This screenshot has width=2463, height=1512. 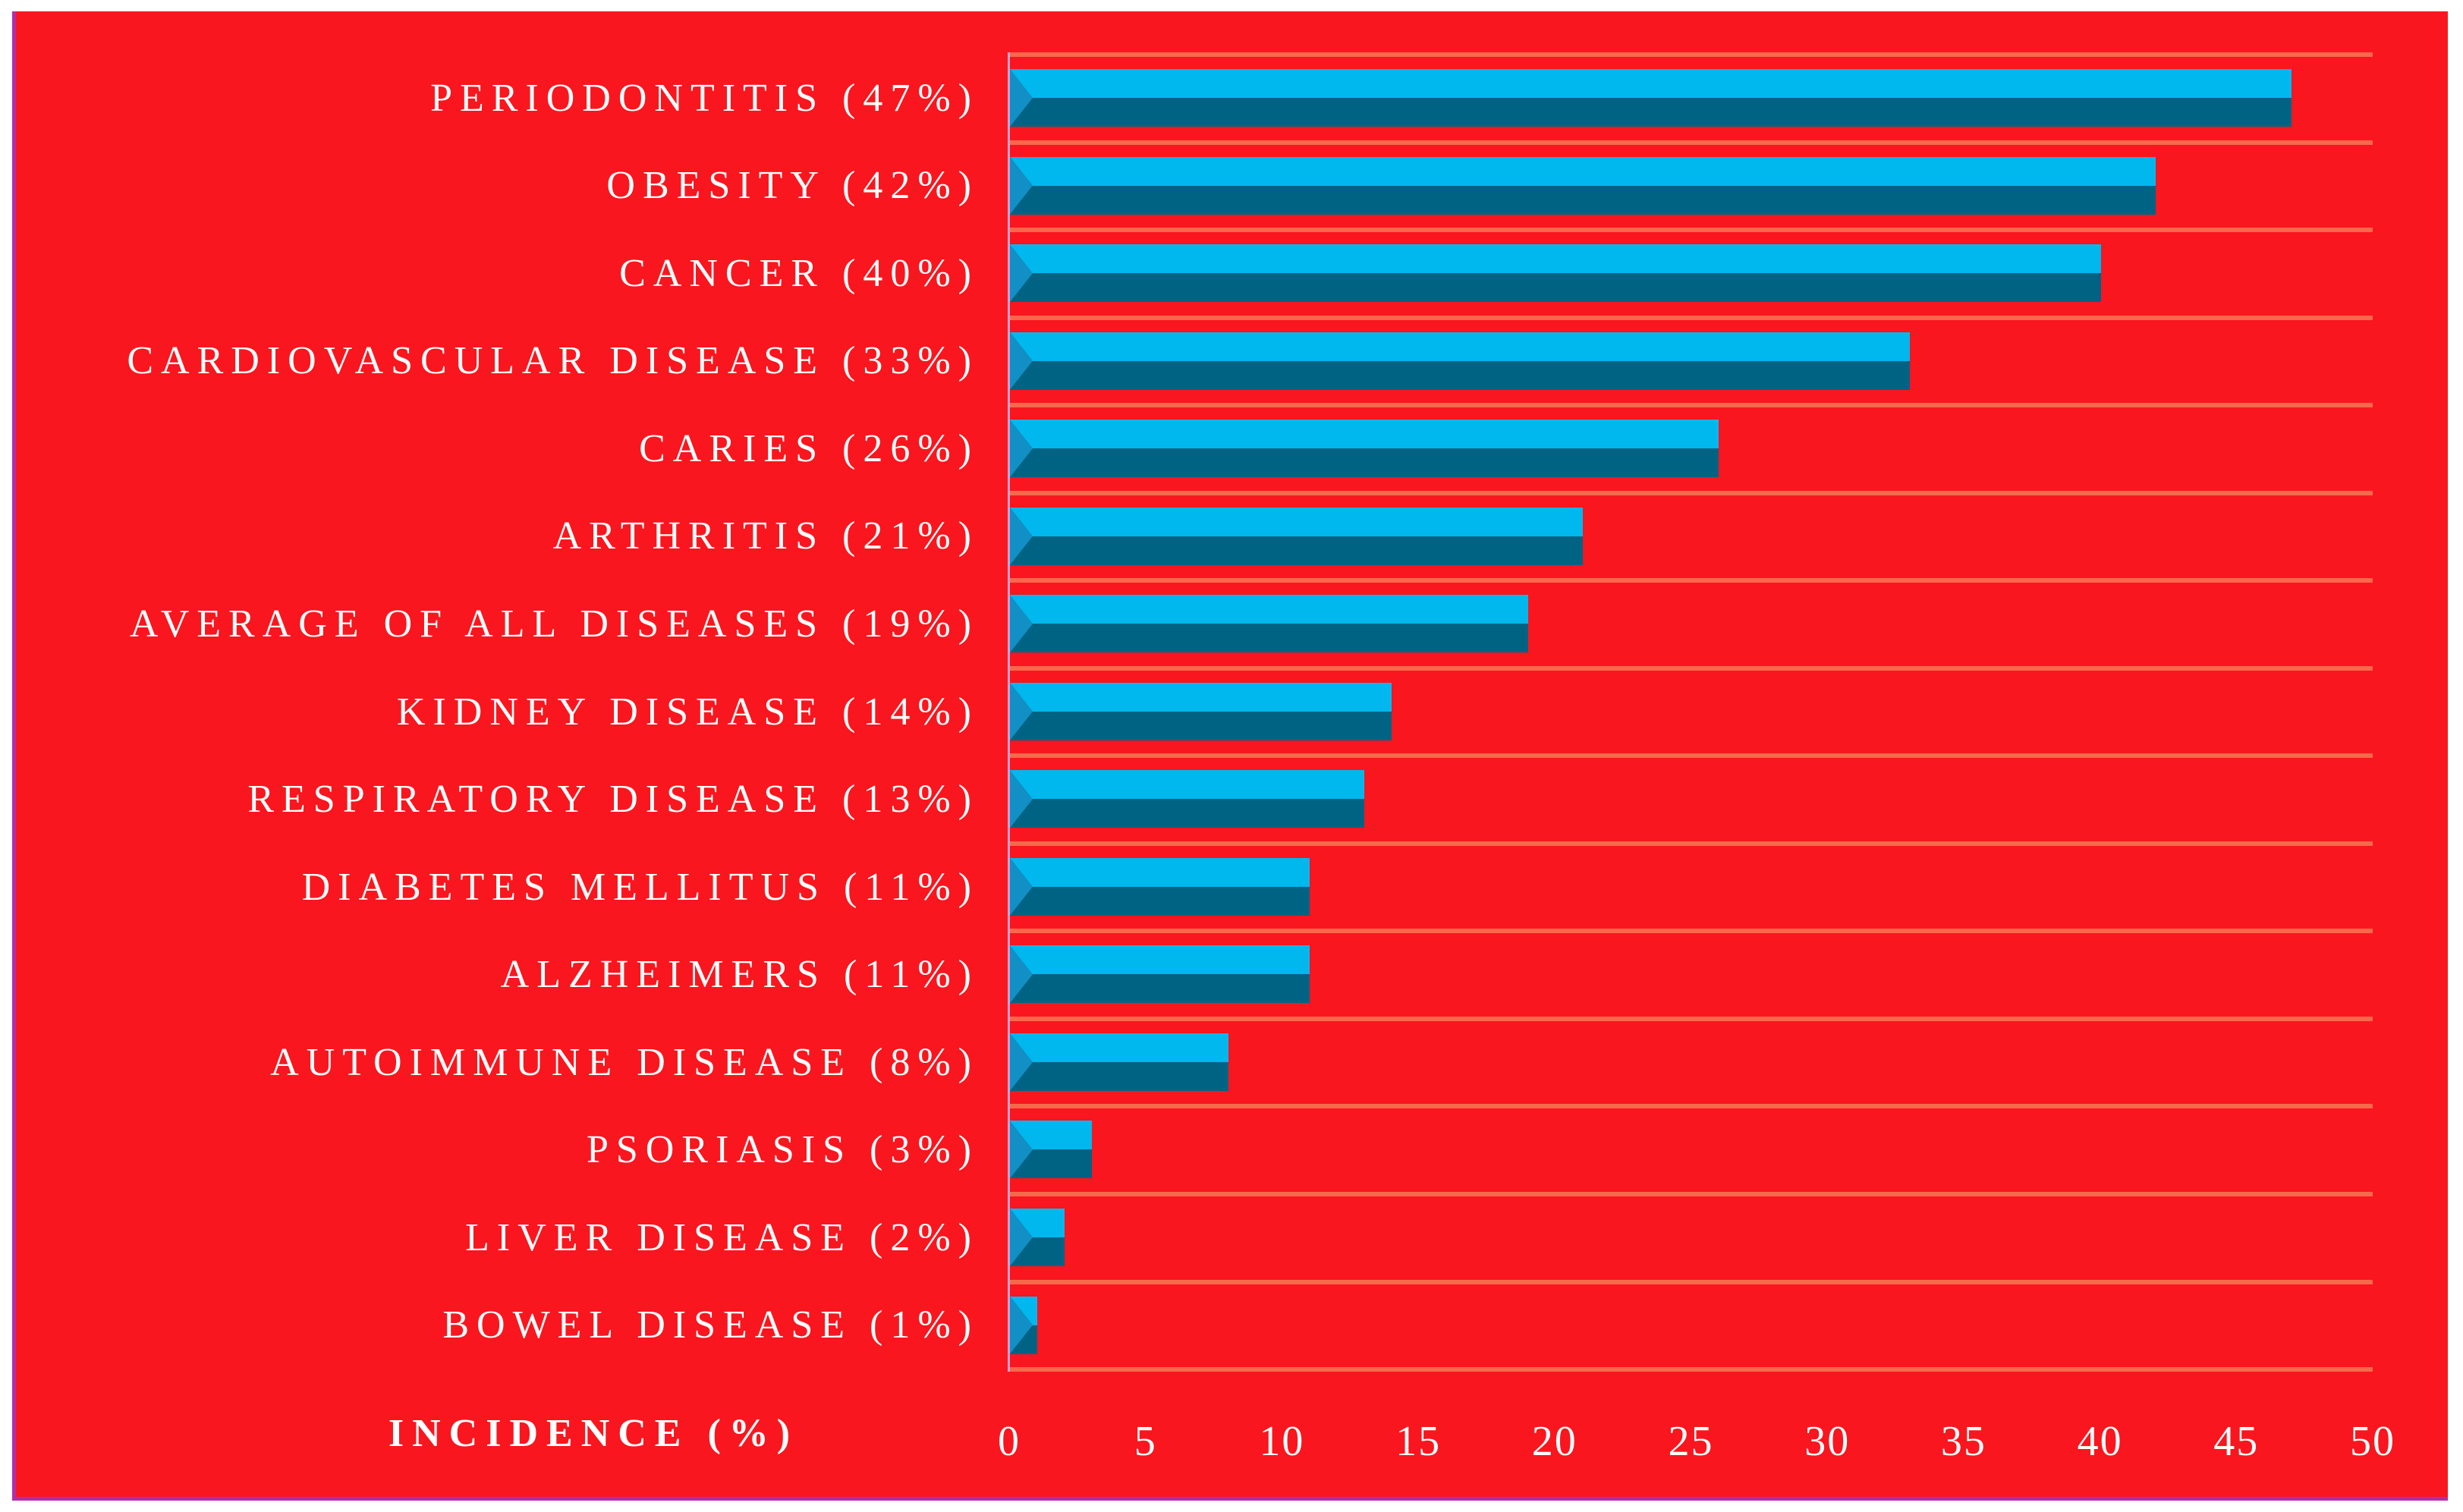 I want to click on category-label: BOWEL DISEASE (1%), so click(x=710, y=1325).